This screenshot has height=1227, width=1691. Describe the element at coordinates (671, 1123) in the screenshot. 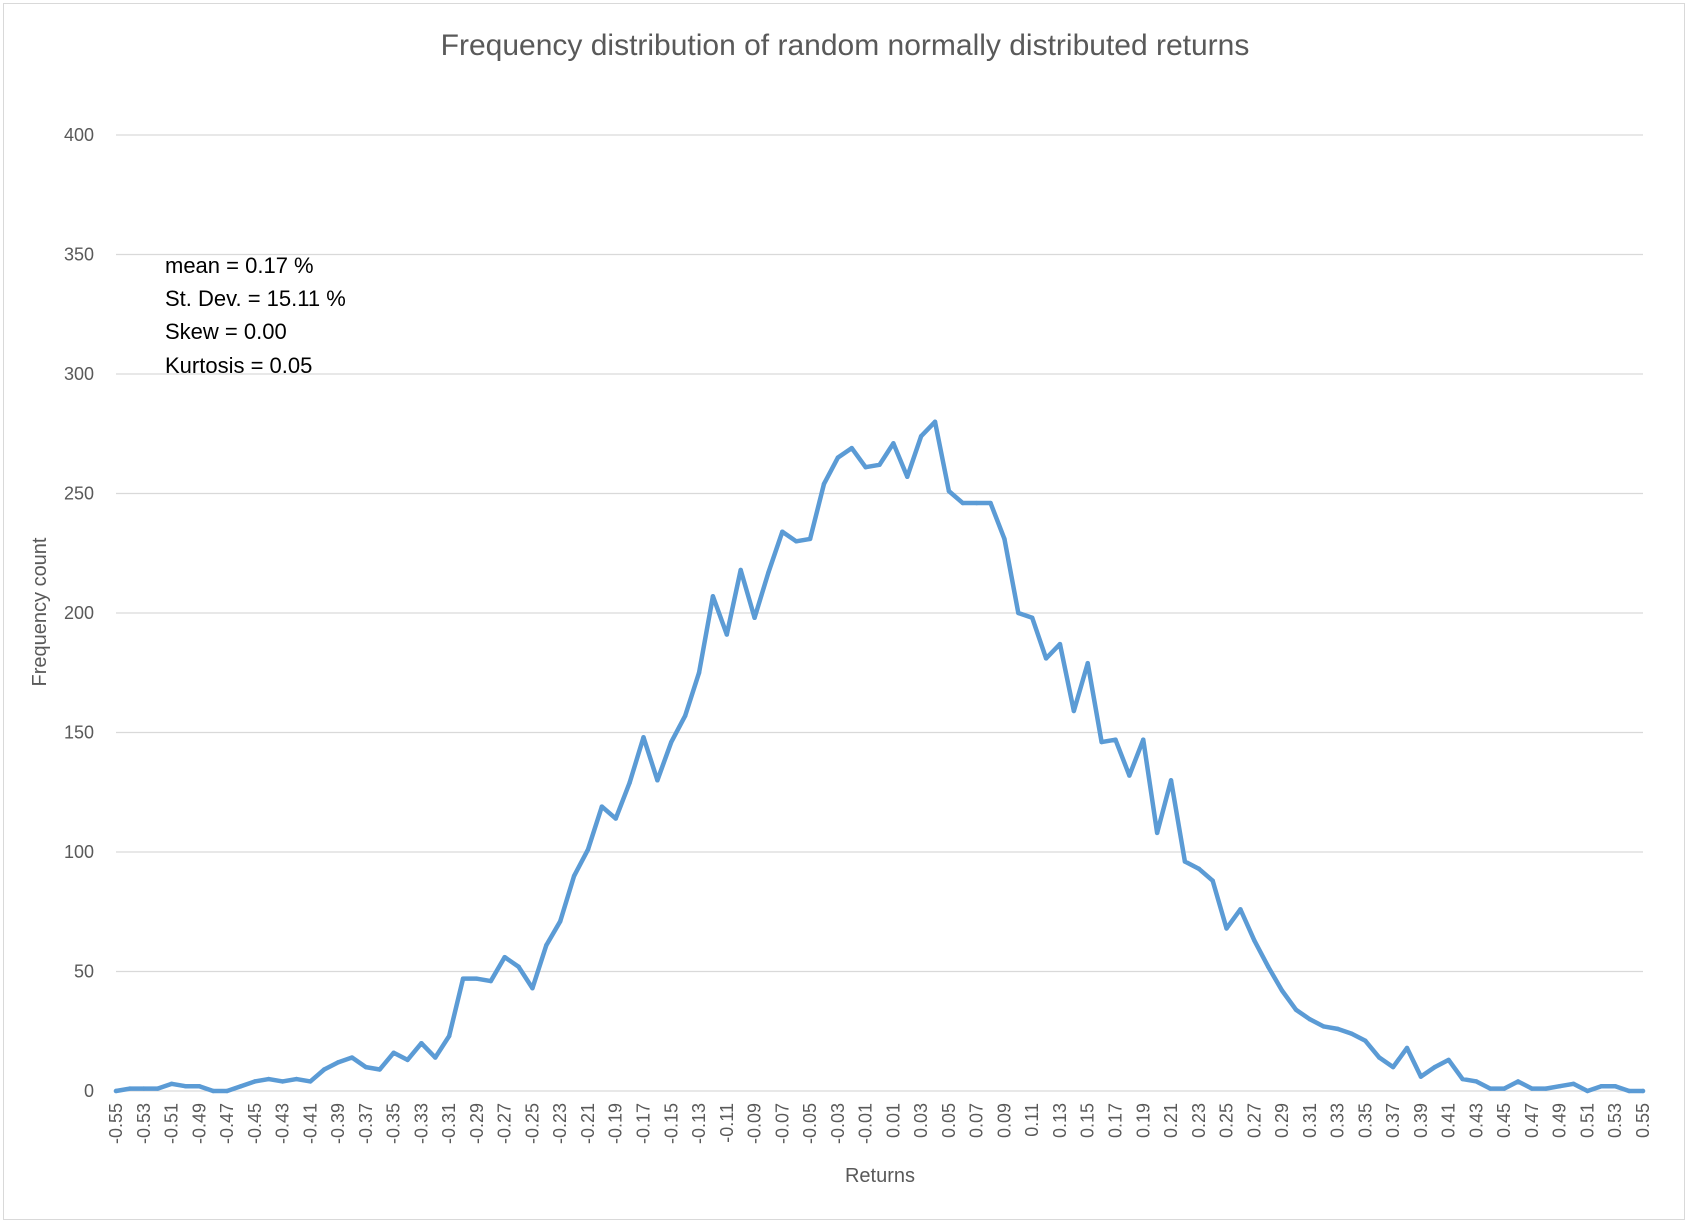

I see `x-tick-label: -0.15` at that location.